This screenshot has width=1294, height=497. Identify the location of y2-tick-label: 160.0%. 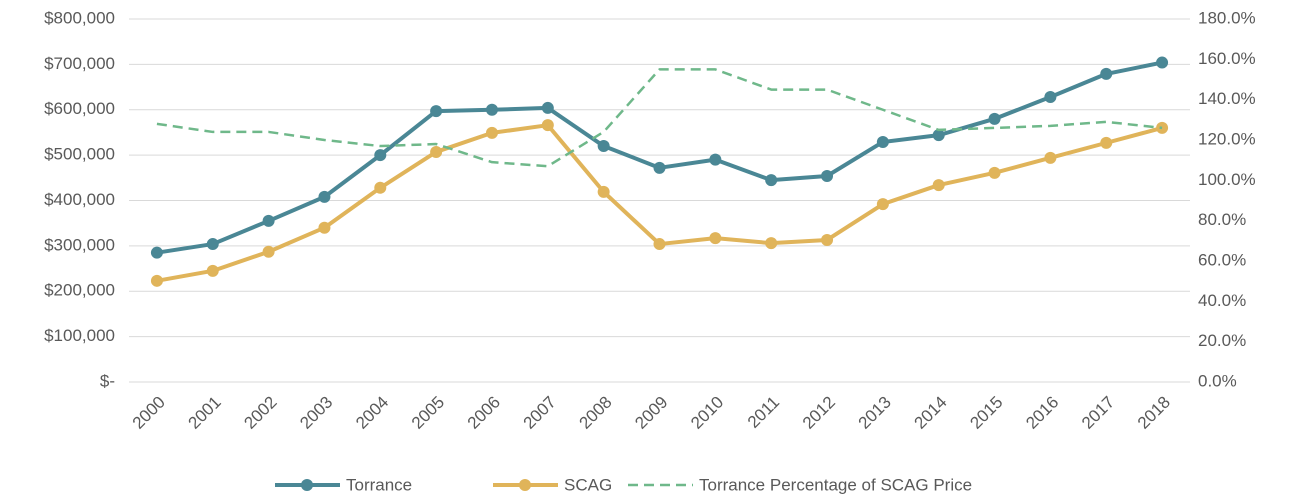
(1227, 58).